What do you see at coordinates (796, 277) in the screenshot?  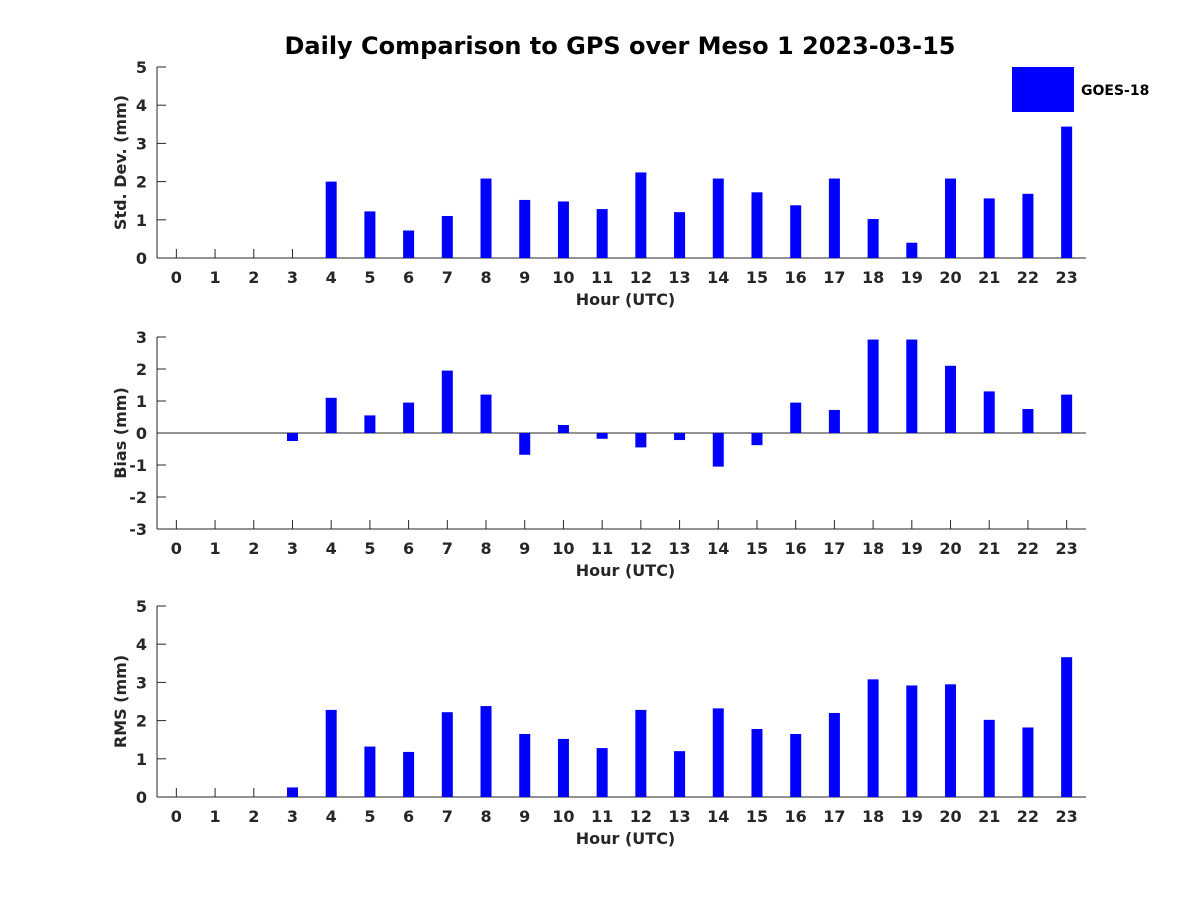 I see `x-tick-label: 16` at bounding box center [796, 277].